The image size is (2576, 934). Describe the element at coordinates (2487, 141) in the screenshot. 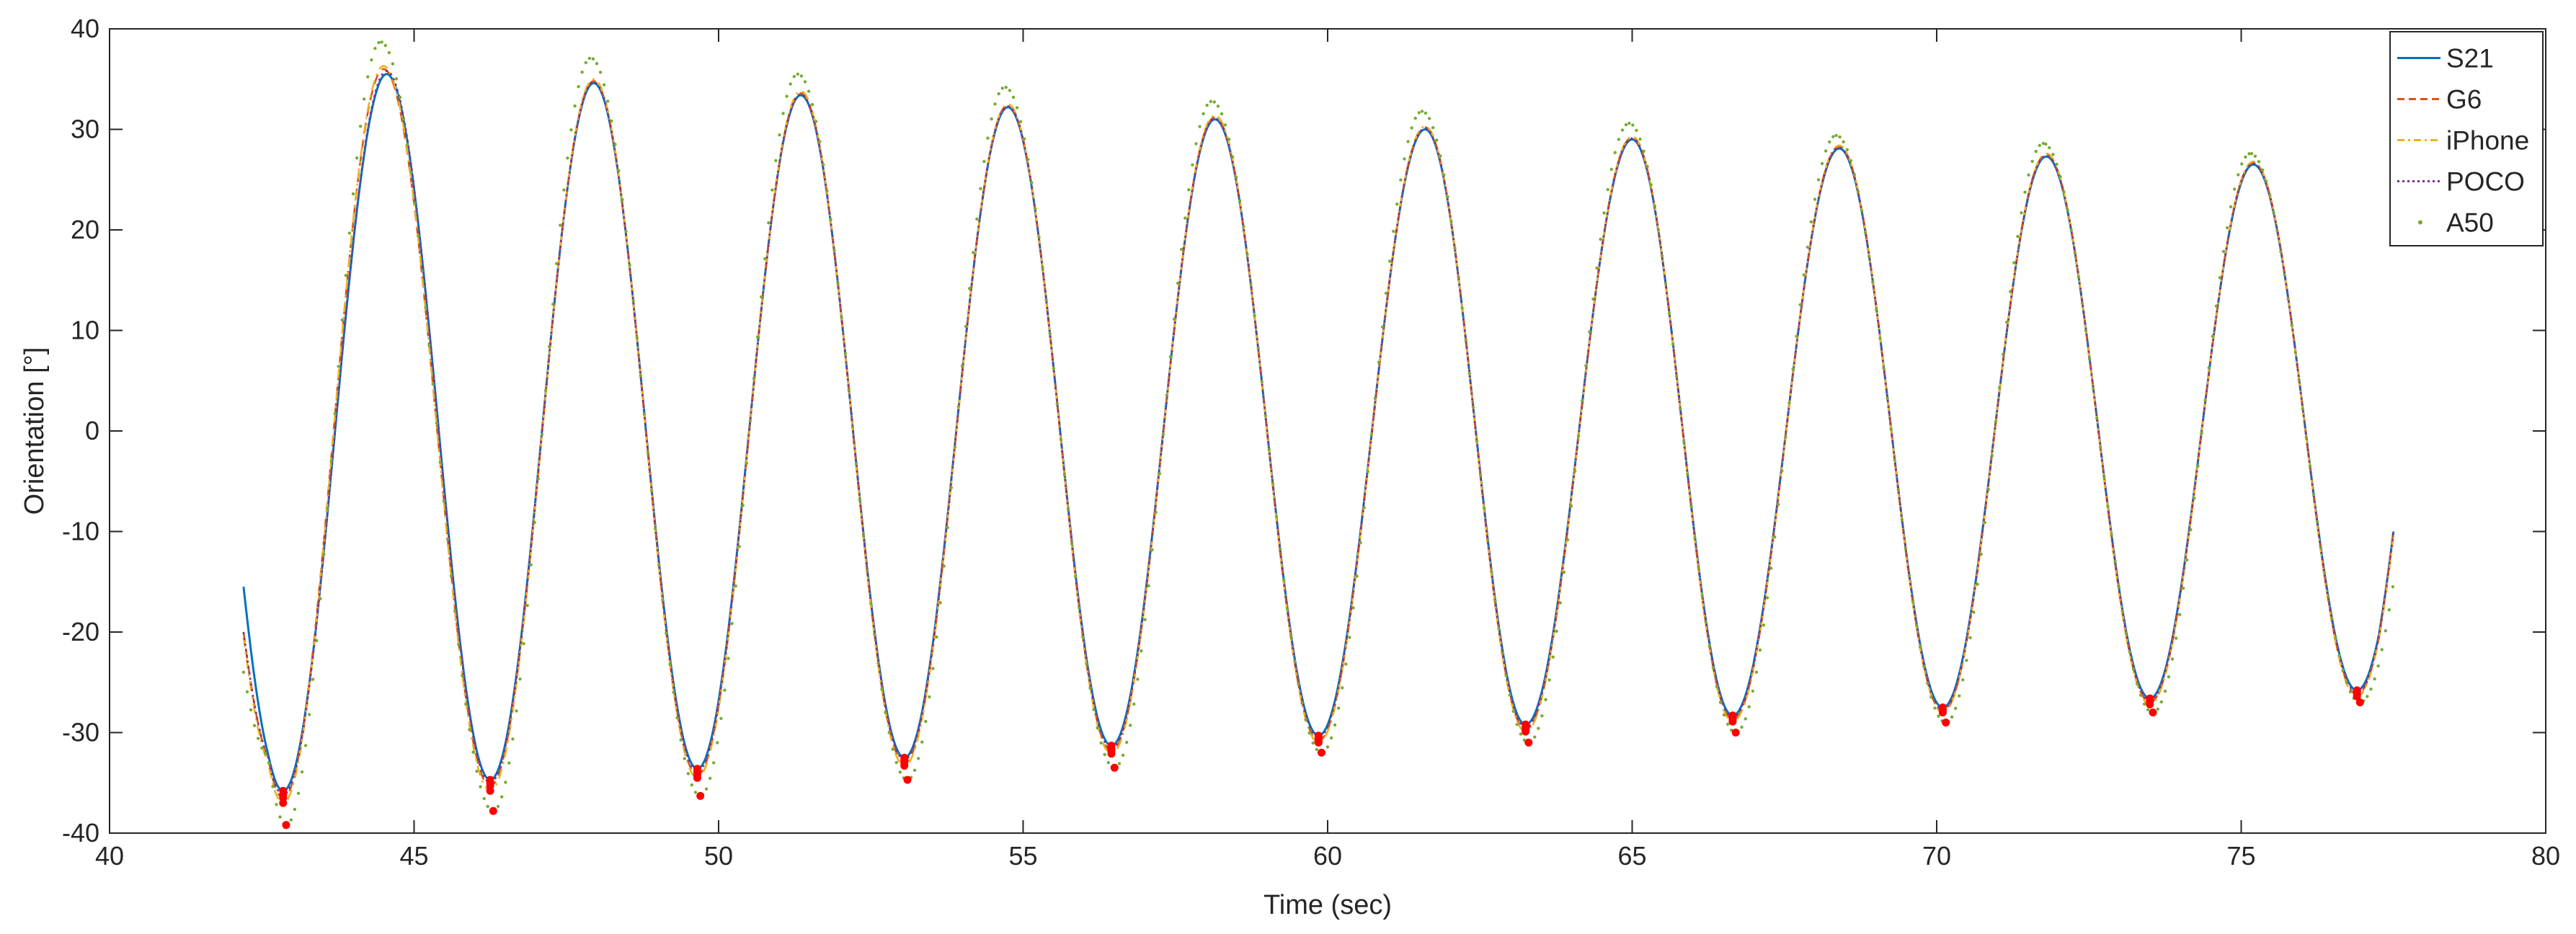

I see `legend-label: iPhone` at that location.